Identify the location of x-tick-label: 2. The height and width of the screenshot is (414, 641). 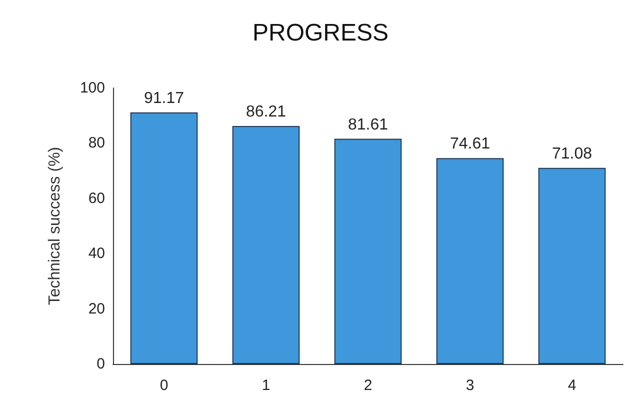
(368, 385).